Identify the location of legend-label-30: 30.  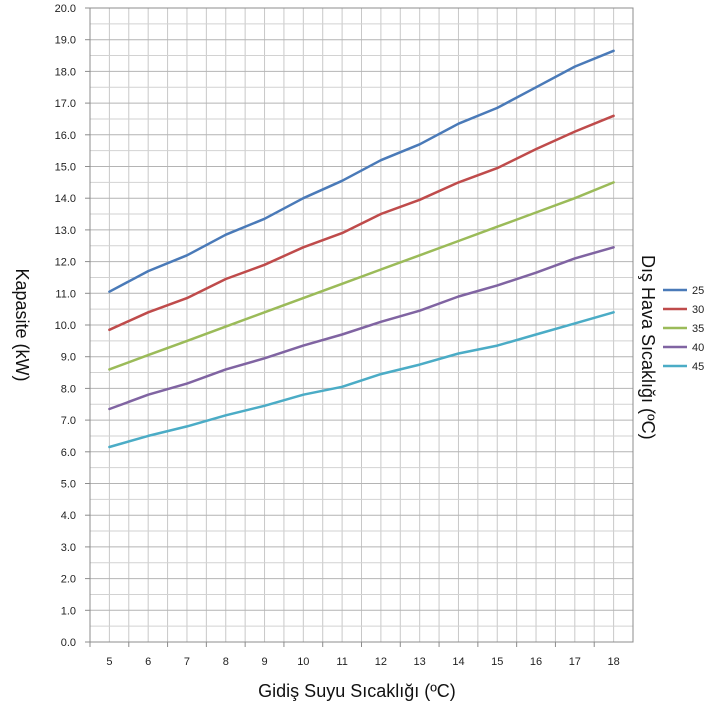
(698, 310).